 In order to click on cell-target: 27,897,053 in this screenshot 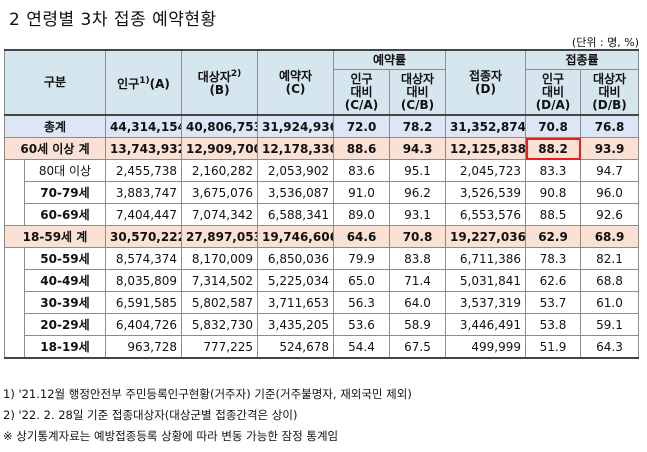, I will do `click(219, 236)`.